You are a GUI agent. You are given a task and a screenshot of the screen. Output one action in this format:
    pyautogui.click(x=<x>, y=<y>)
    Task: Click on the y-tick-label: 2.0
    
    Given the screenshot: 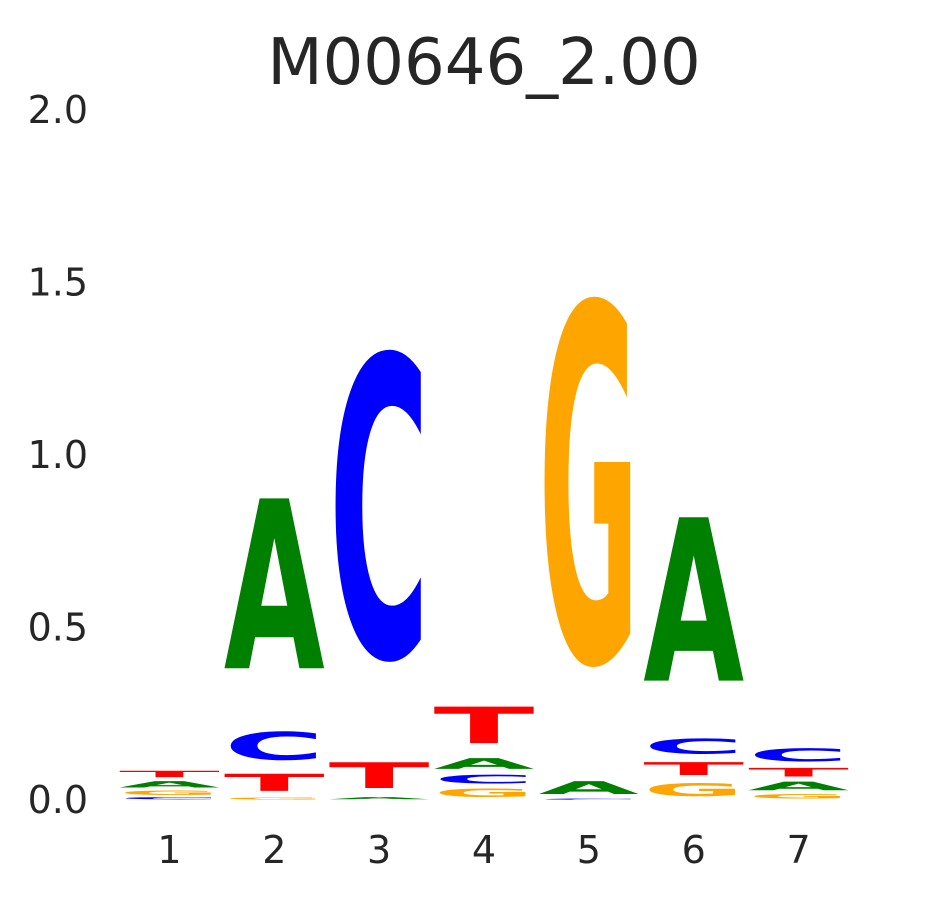 What is the action you would take?
    pyautogui.click(x=58, y=110)
    